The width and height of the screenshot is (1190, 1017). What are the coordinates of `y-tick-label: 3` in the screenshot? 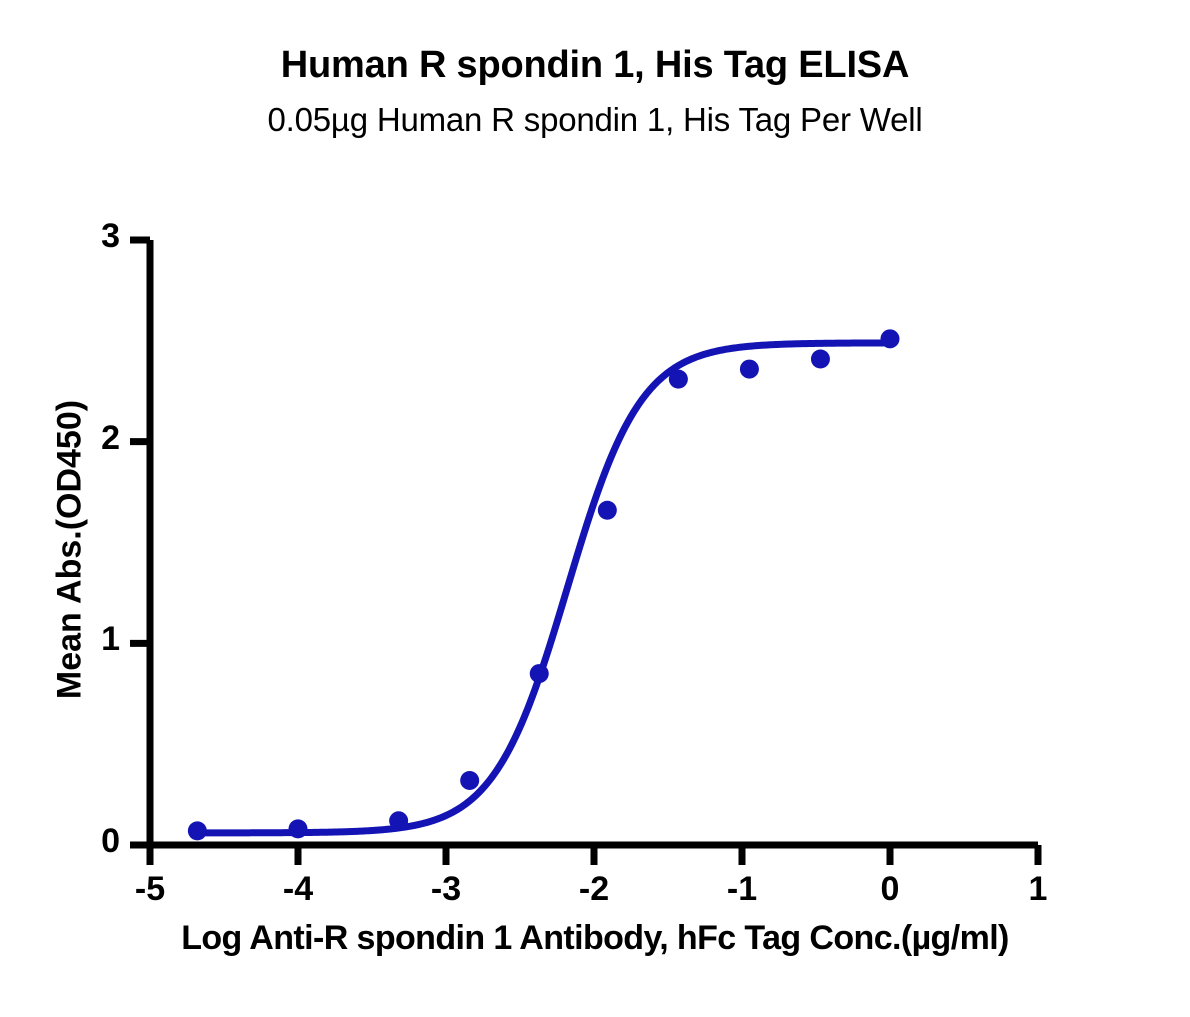 It's located at (110, 236).